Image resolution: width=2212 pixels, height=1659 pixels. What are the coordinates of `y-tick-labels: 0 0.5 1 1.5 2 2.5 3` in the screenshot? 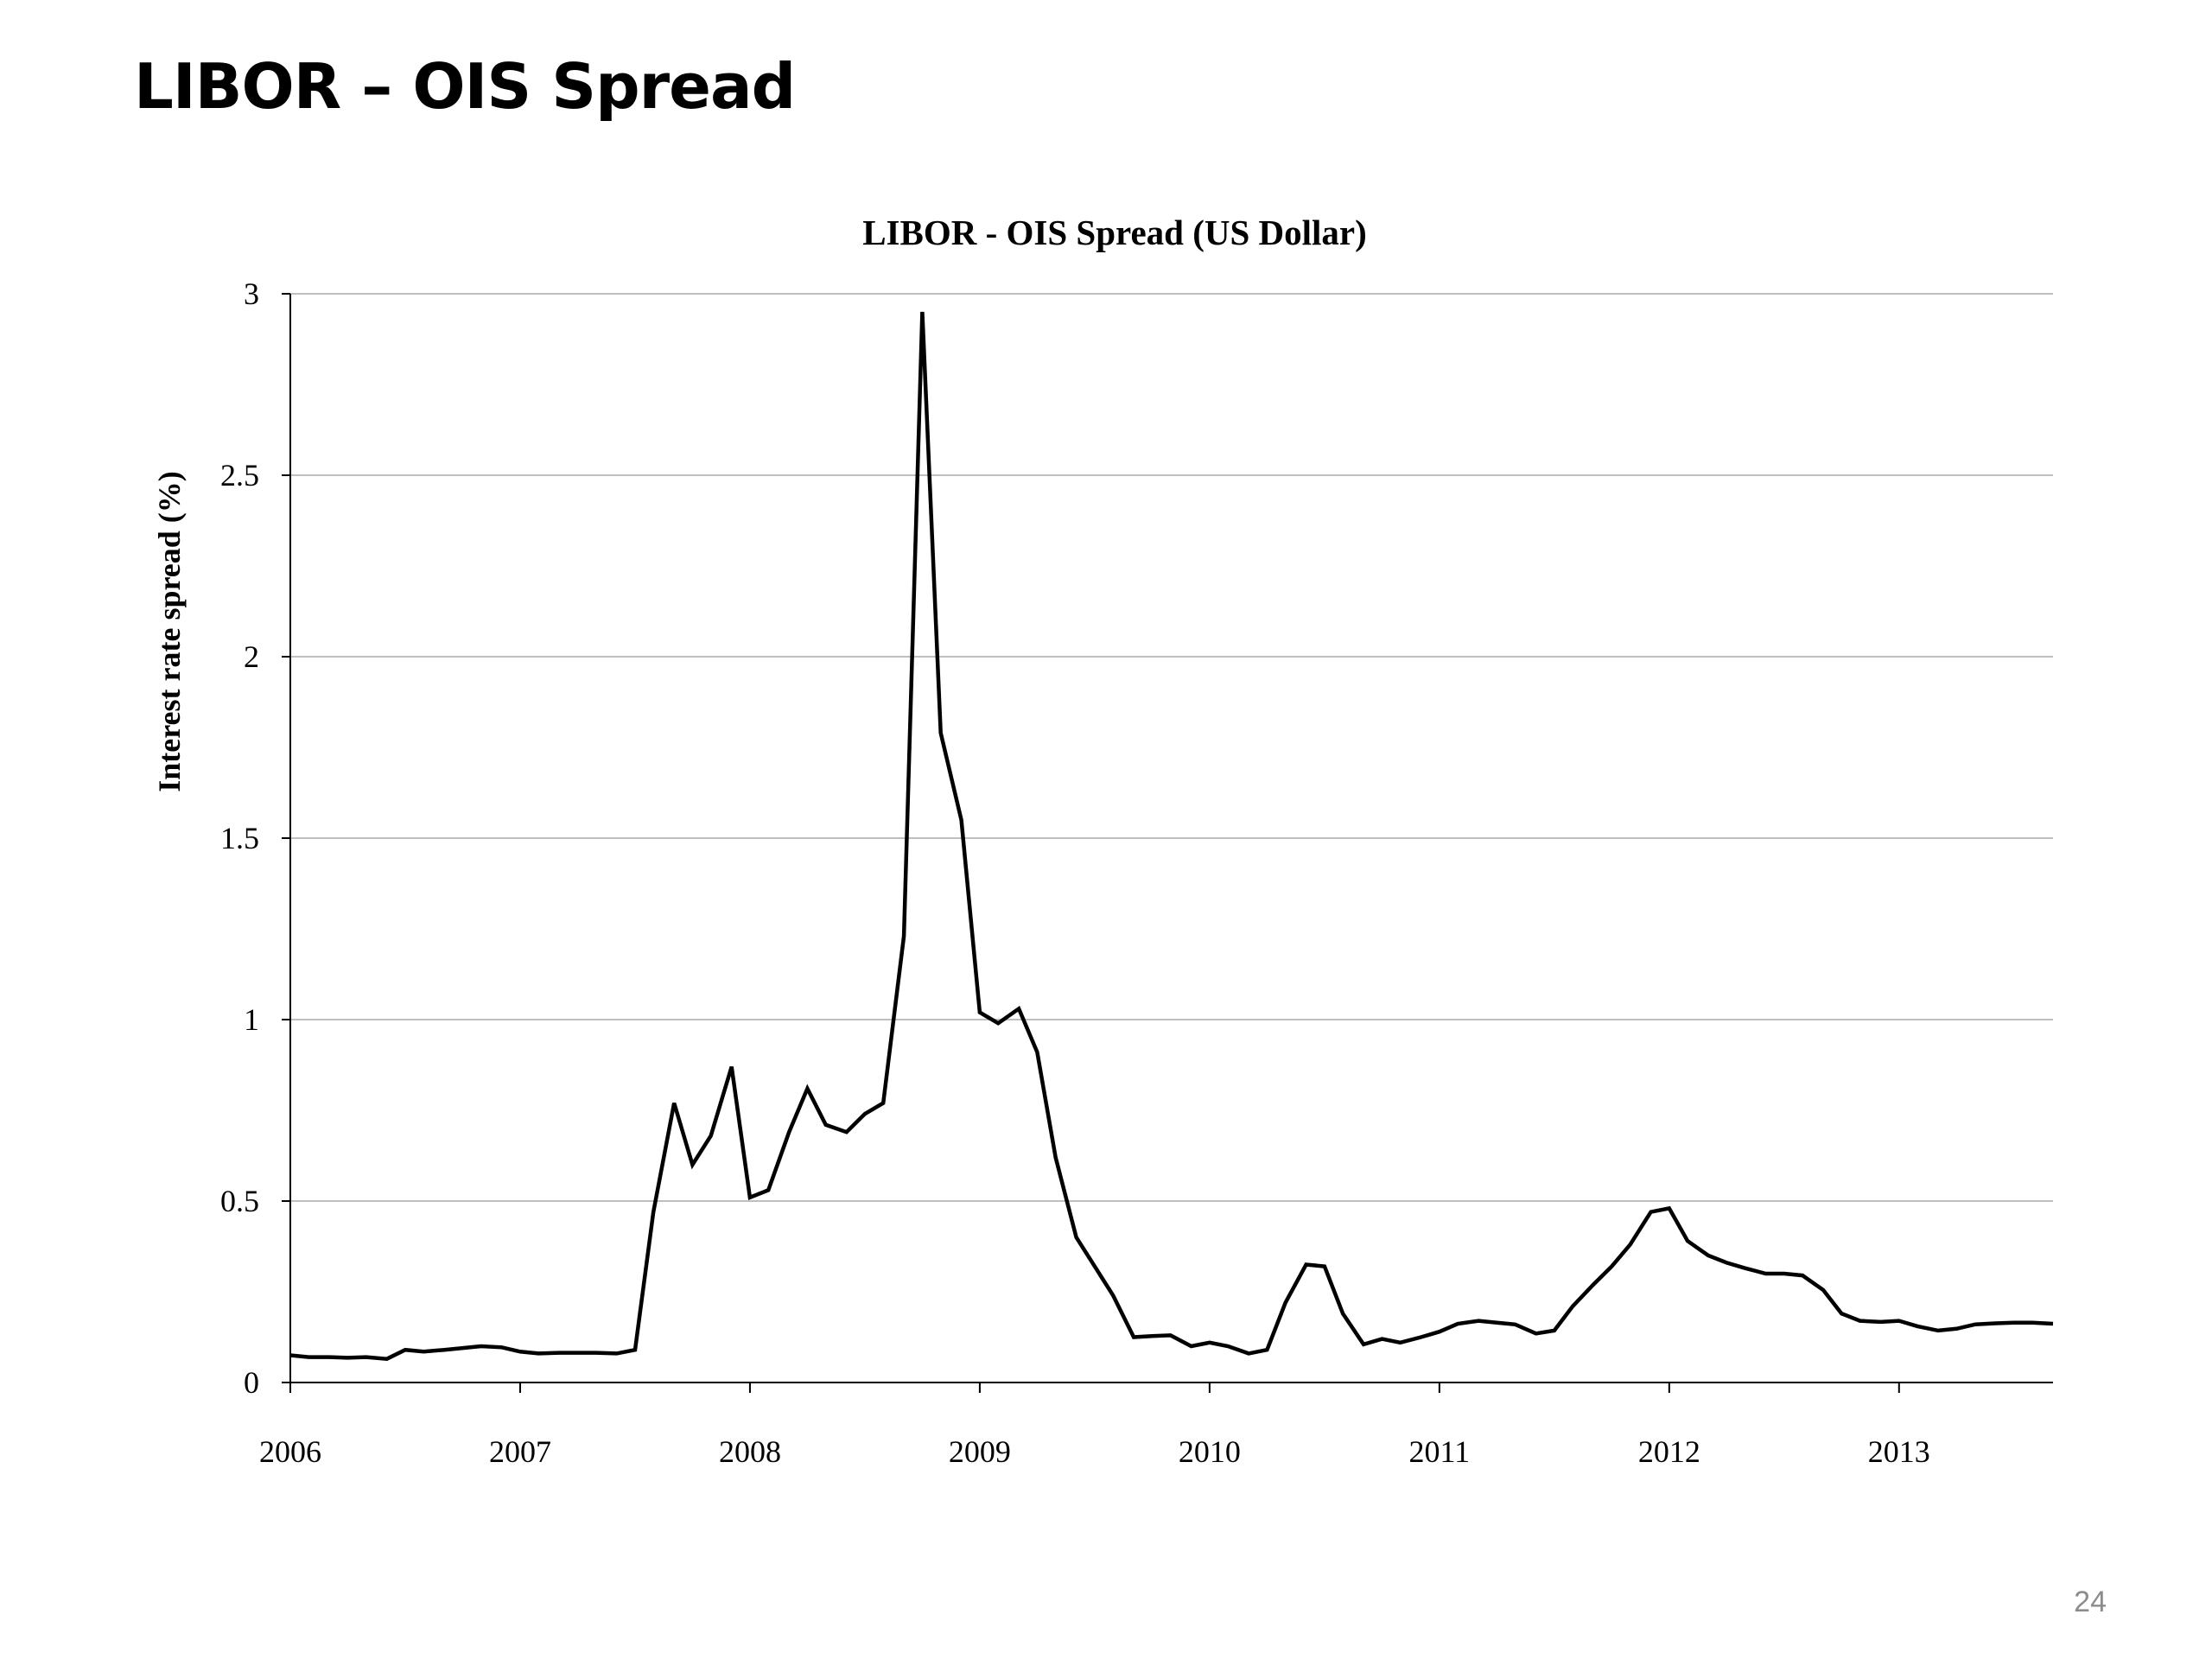 It's located at (239, 838).